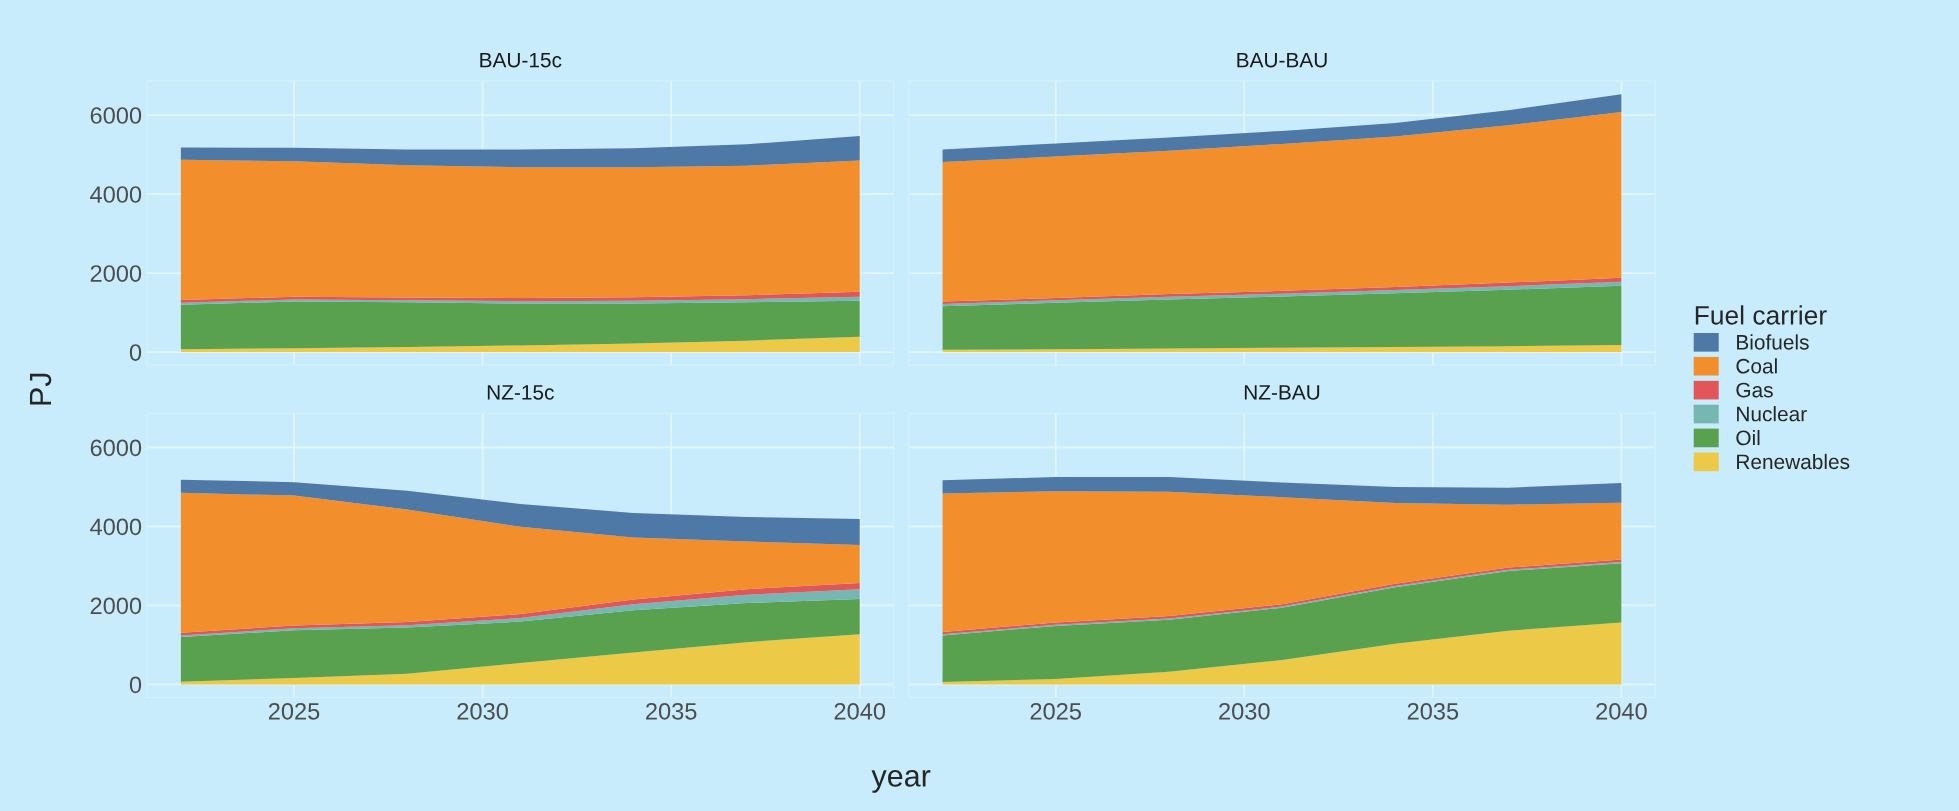 This screenshot has width=1959, height=811. What do you see at coordinates (1754, 390) in the screenshot?
I see `legend-label: Gas` at bounding box center [1754, 390].